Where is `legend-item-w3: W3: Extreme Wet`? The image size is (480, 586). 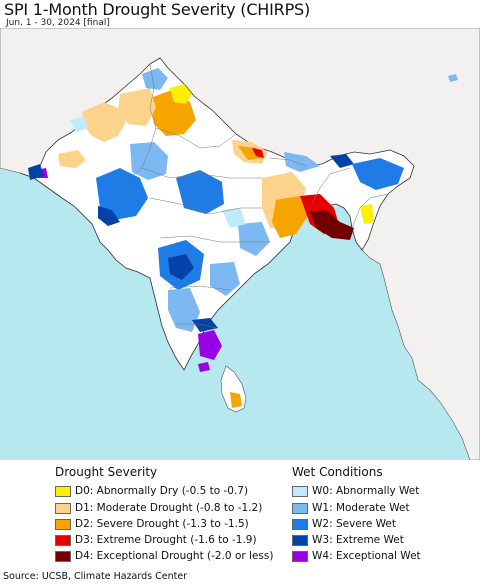
legend-item-w3: W3: Extreme Wet is located at coordinates (348, 540).